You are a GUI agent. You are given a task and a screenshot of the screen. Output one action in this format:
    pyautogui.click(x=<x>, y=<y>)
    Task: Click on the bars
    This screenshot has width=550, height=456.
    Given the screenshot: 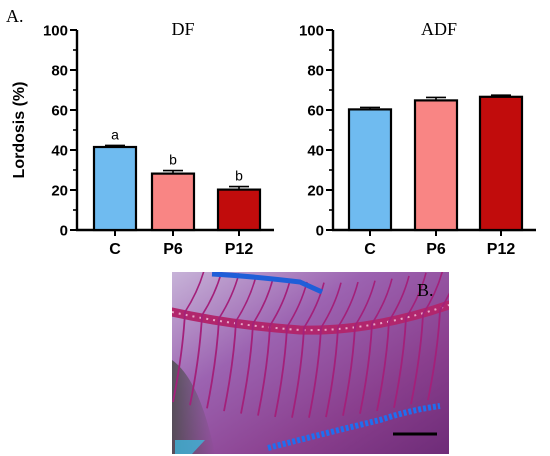 What is the action you would take?
    pyautogui.click(x=435, y=163)
    